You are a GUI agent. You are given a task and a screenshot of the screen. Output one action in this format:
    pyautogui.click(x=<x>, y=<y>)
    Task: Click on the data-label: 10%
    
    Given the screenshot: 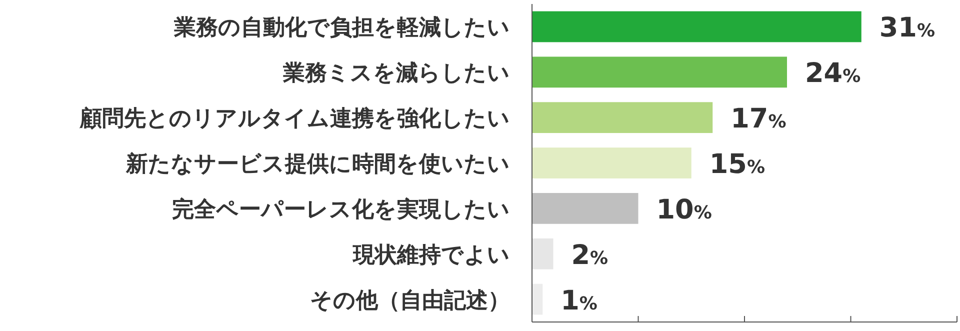 What is the action you would take?
    pyautogui.click(x=684, y=210)
    